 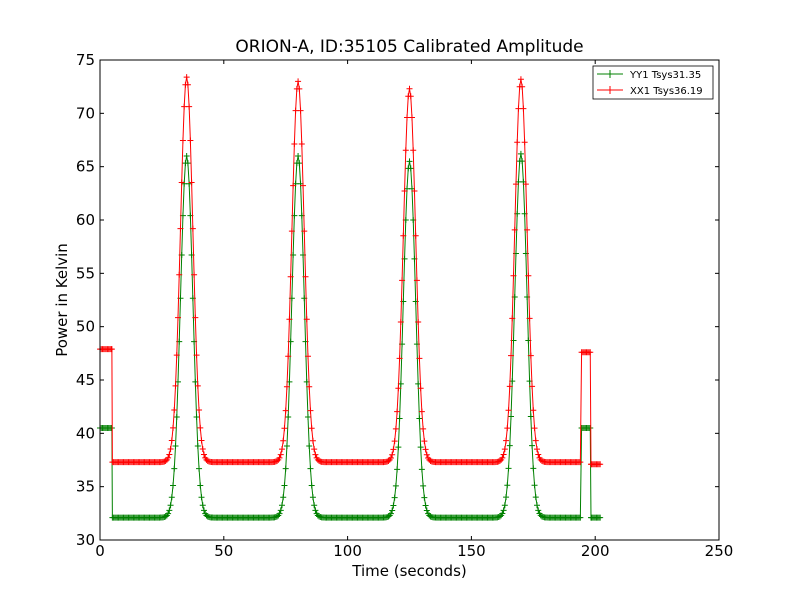 I want to click on y-tick-label: 55, so click(x=85, y=273).